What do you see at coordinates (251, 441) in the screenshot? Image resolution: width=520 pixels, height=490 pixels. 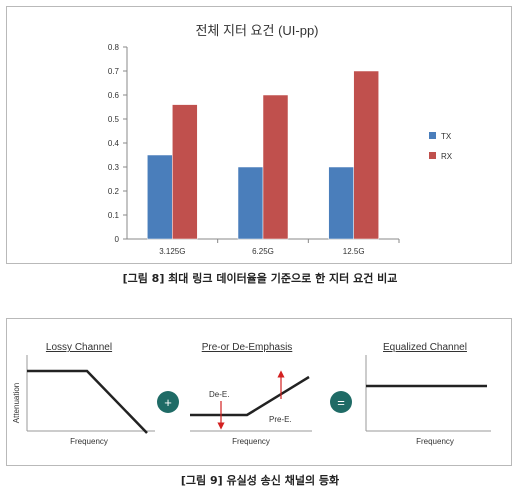 I see `emphasis-x-label: Frequency` at bounding box center [251, 441].